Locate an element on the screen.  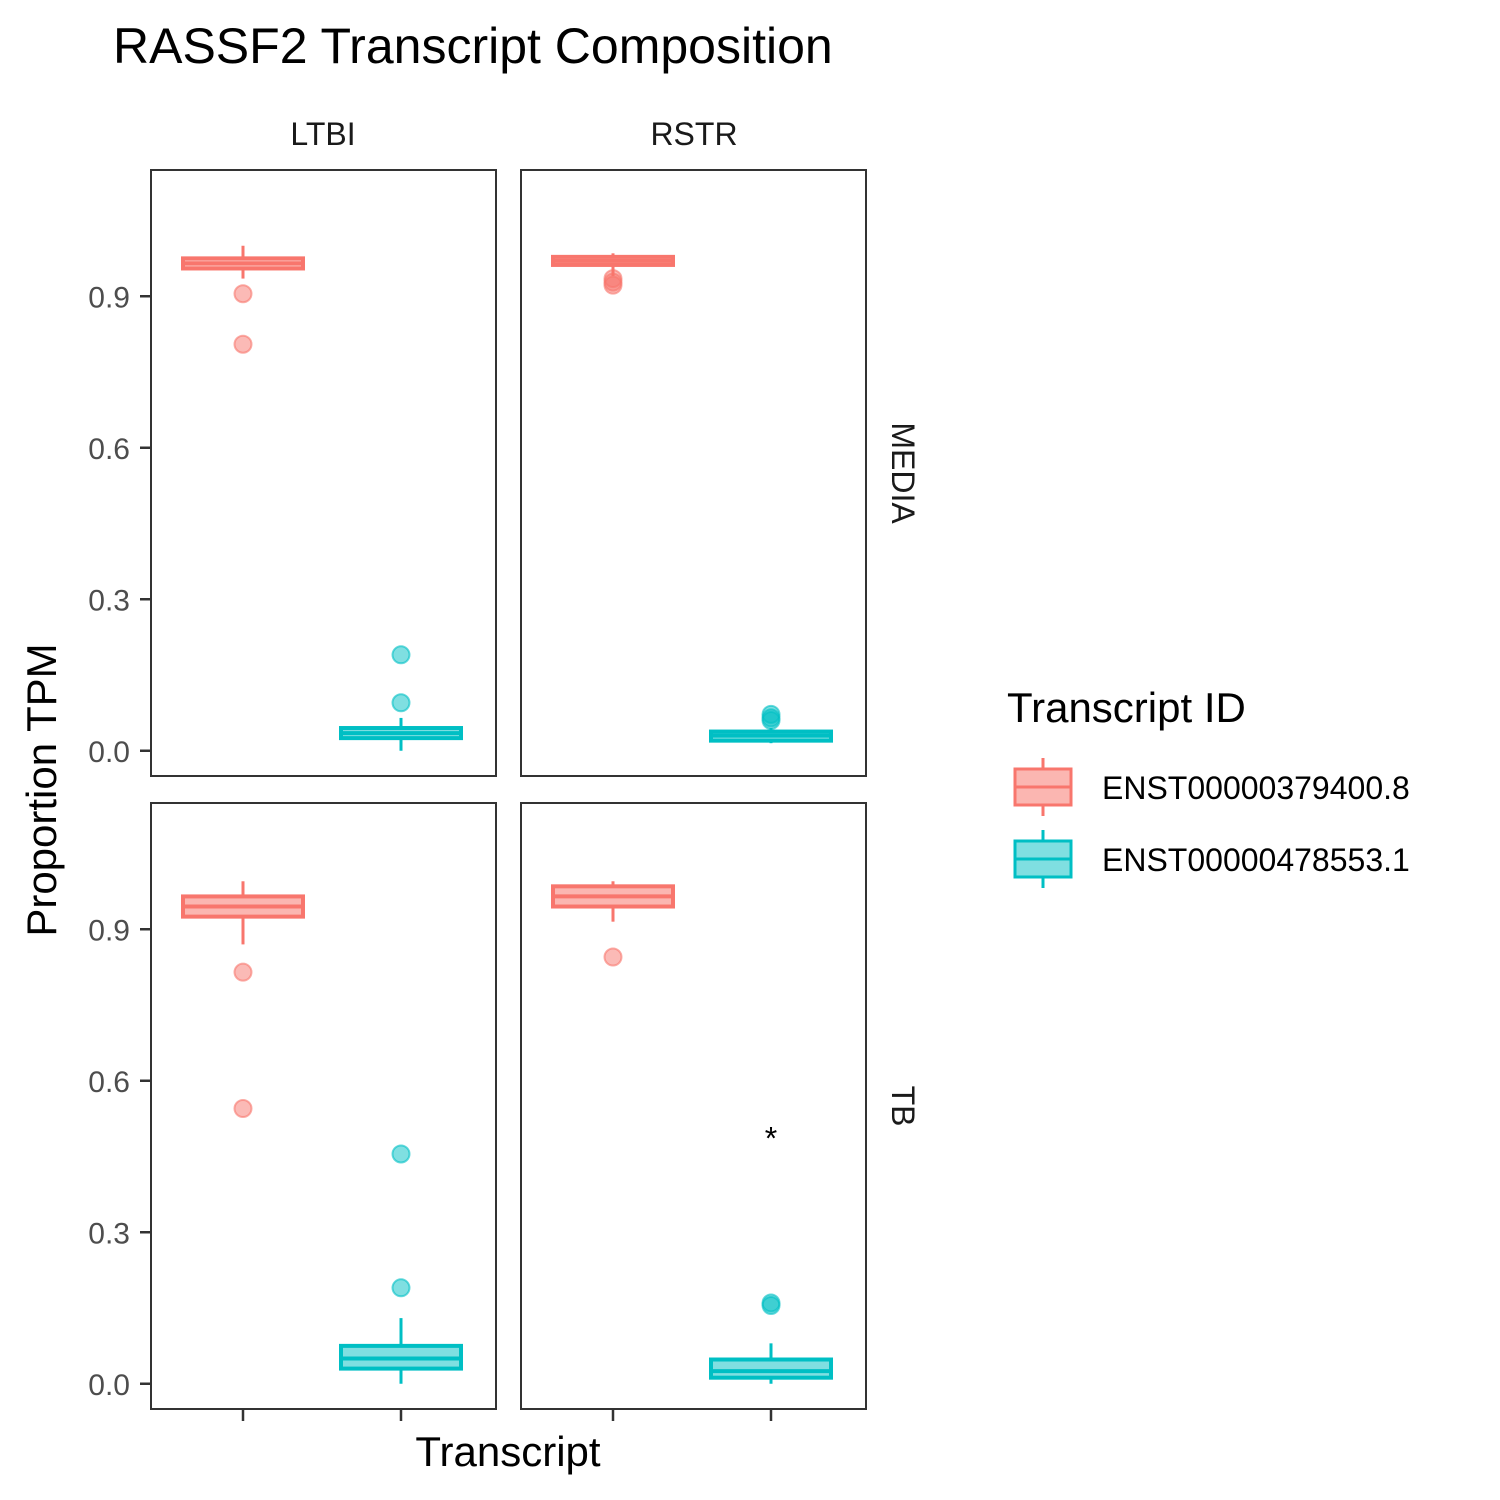
significance-annotation: * is located at coordinates (771, 1138).